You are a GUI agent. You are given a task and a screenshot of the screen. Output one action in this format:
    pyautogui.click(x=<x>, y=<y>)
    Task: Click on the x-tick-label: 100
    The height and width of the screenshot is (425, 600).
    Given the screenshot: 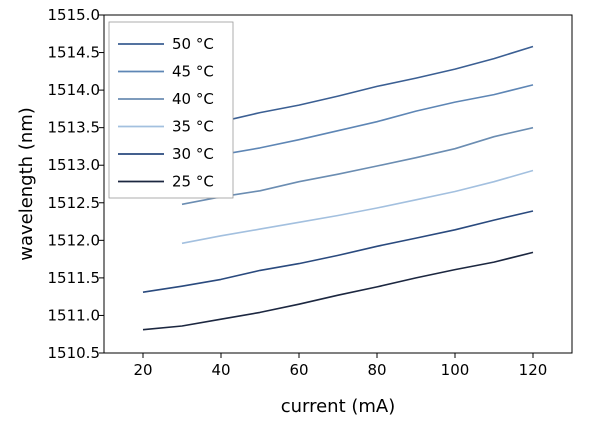 What is the action you would take?
    pyautogui.click(x=455, y=370)
    